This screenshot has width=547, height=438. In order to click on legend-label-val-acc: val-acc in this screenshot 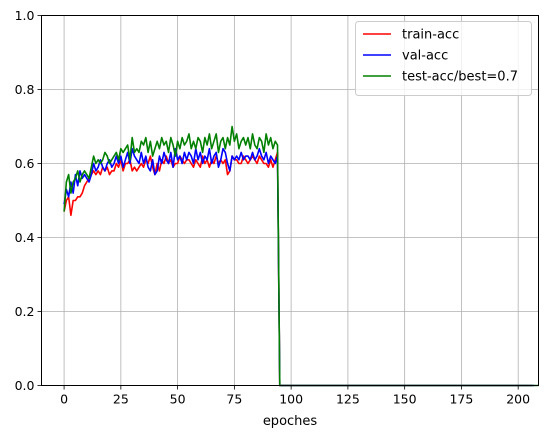, I will do `click(425, 56)`.